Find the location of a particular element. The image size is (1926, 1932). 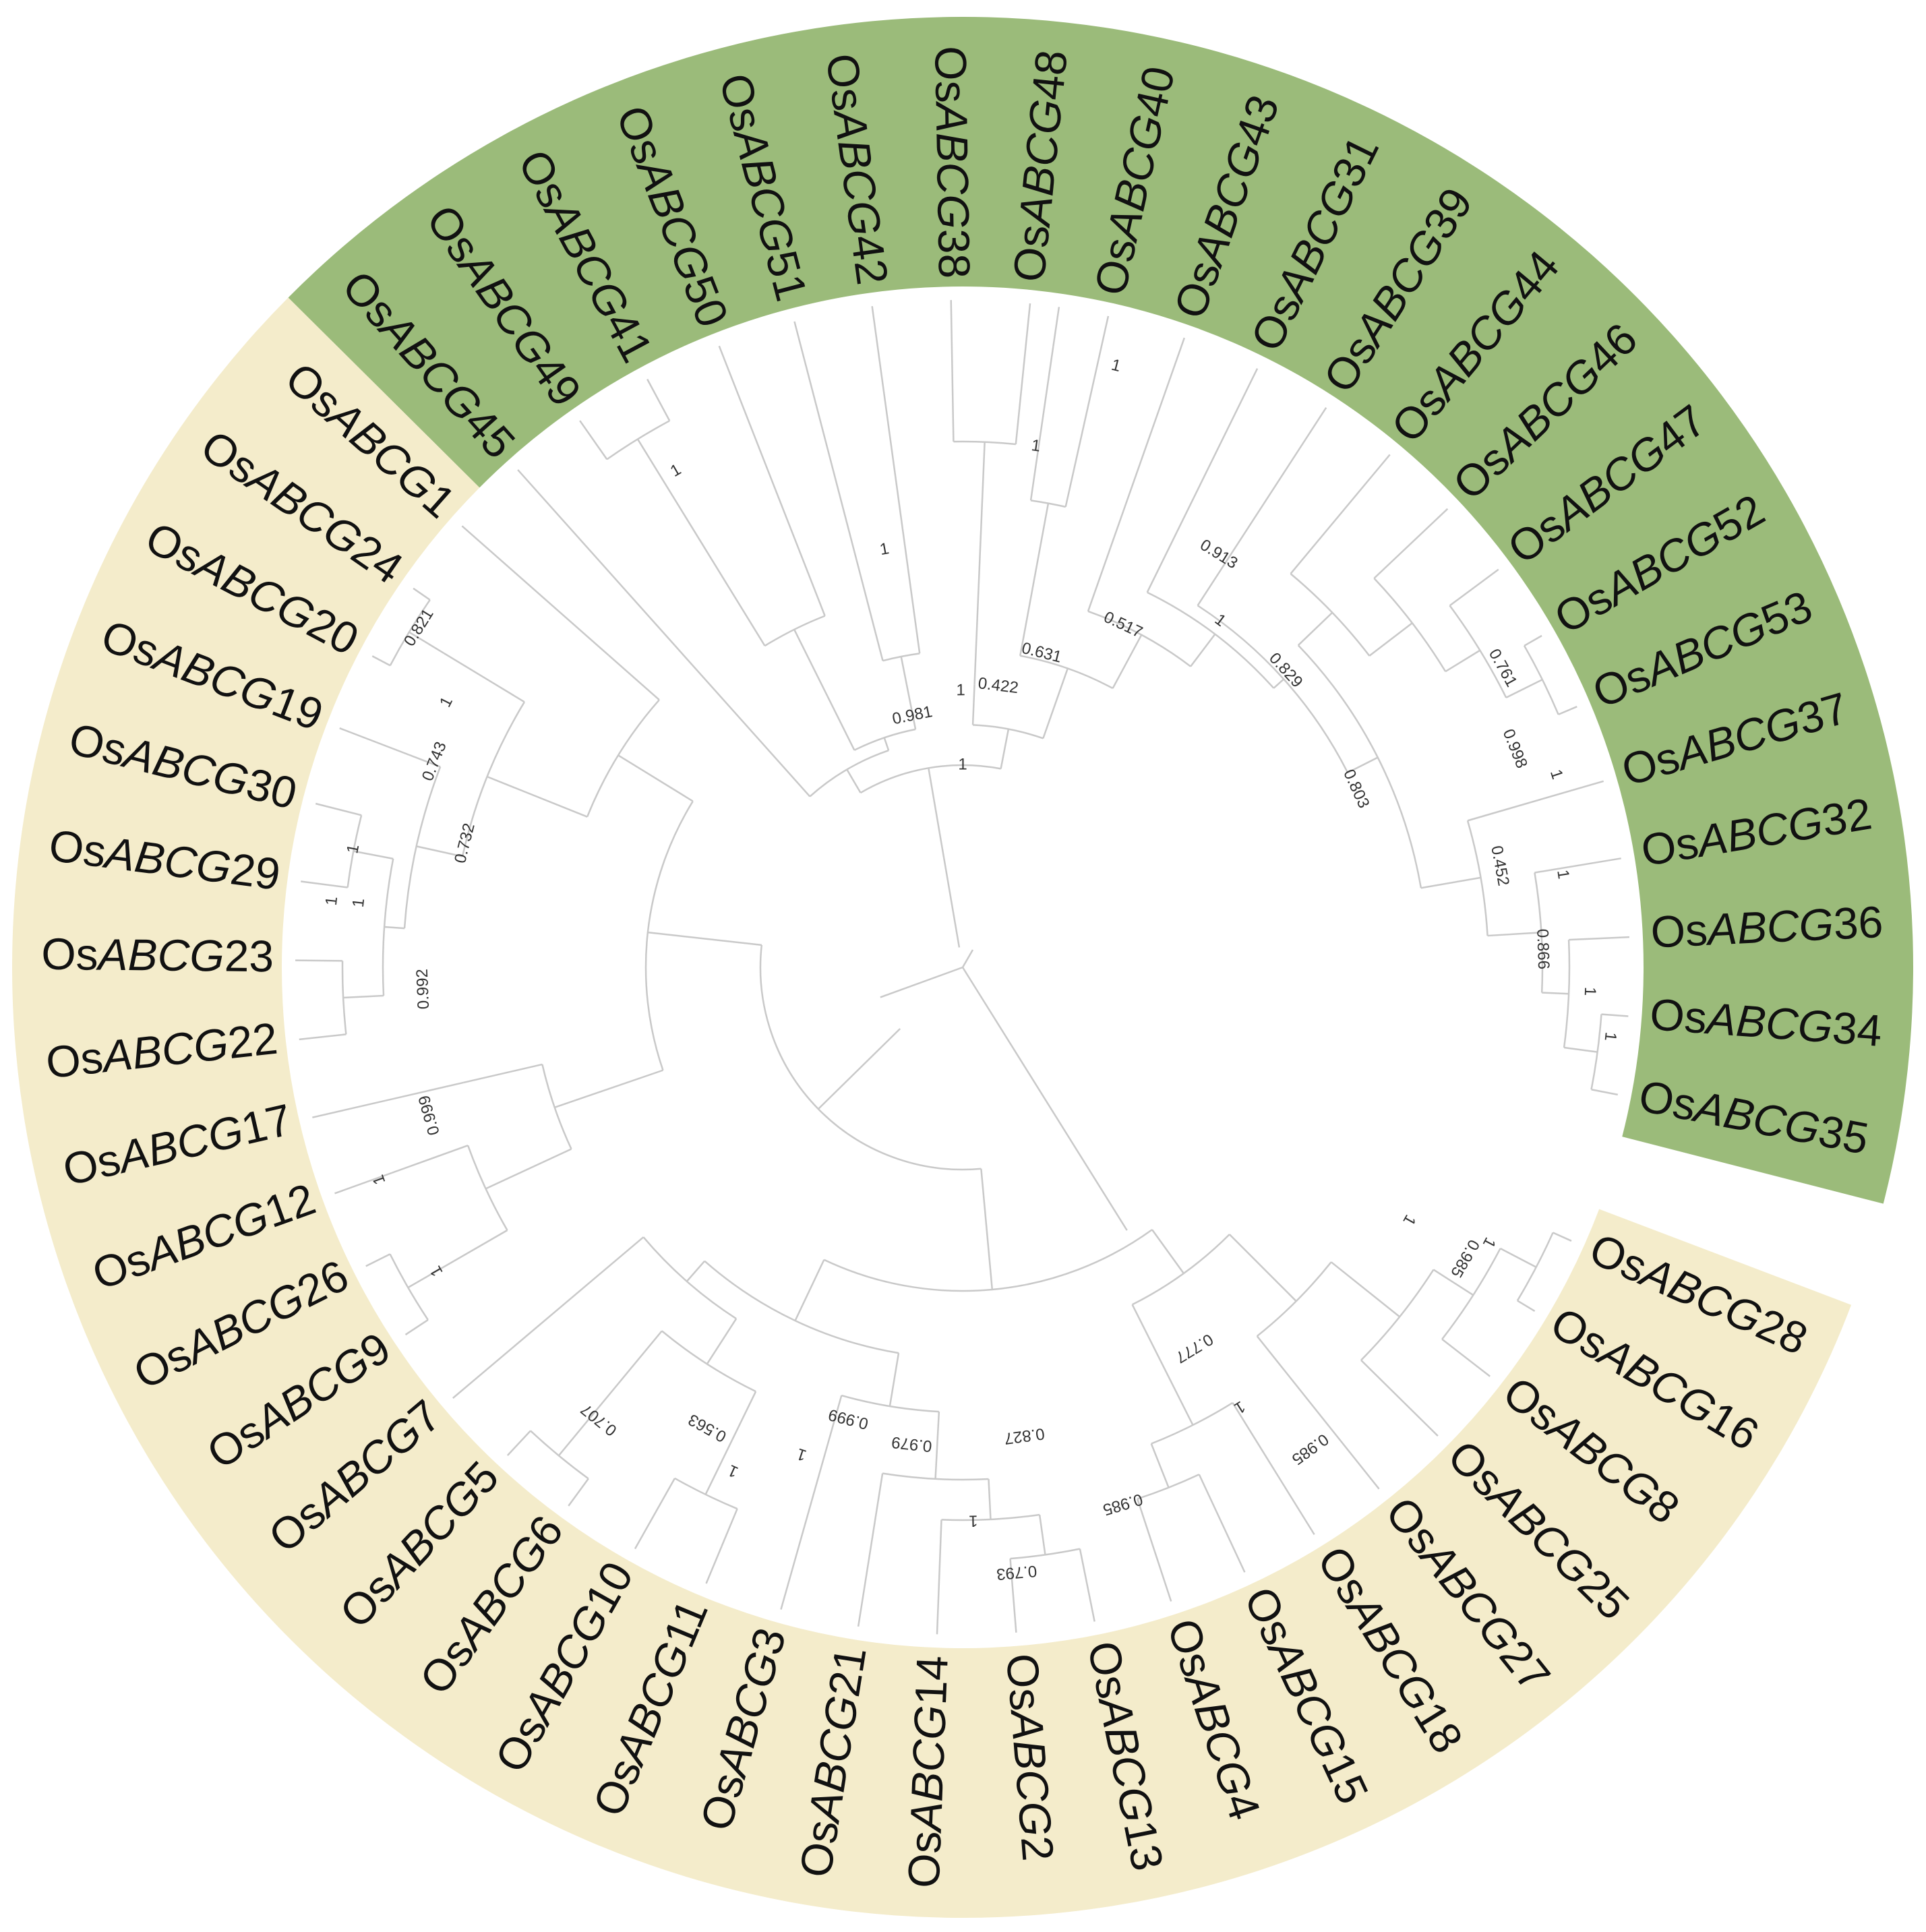

support-value: 0.563 is located at coordinates (707, 1428).